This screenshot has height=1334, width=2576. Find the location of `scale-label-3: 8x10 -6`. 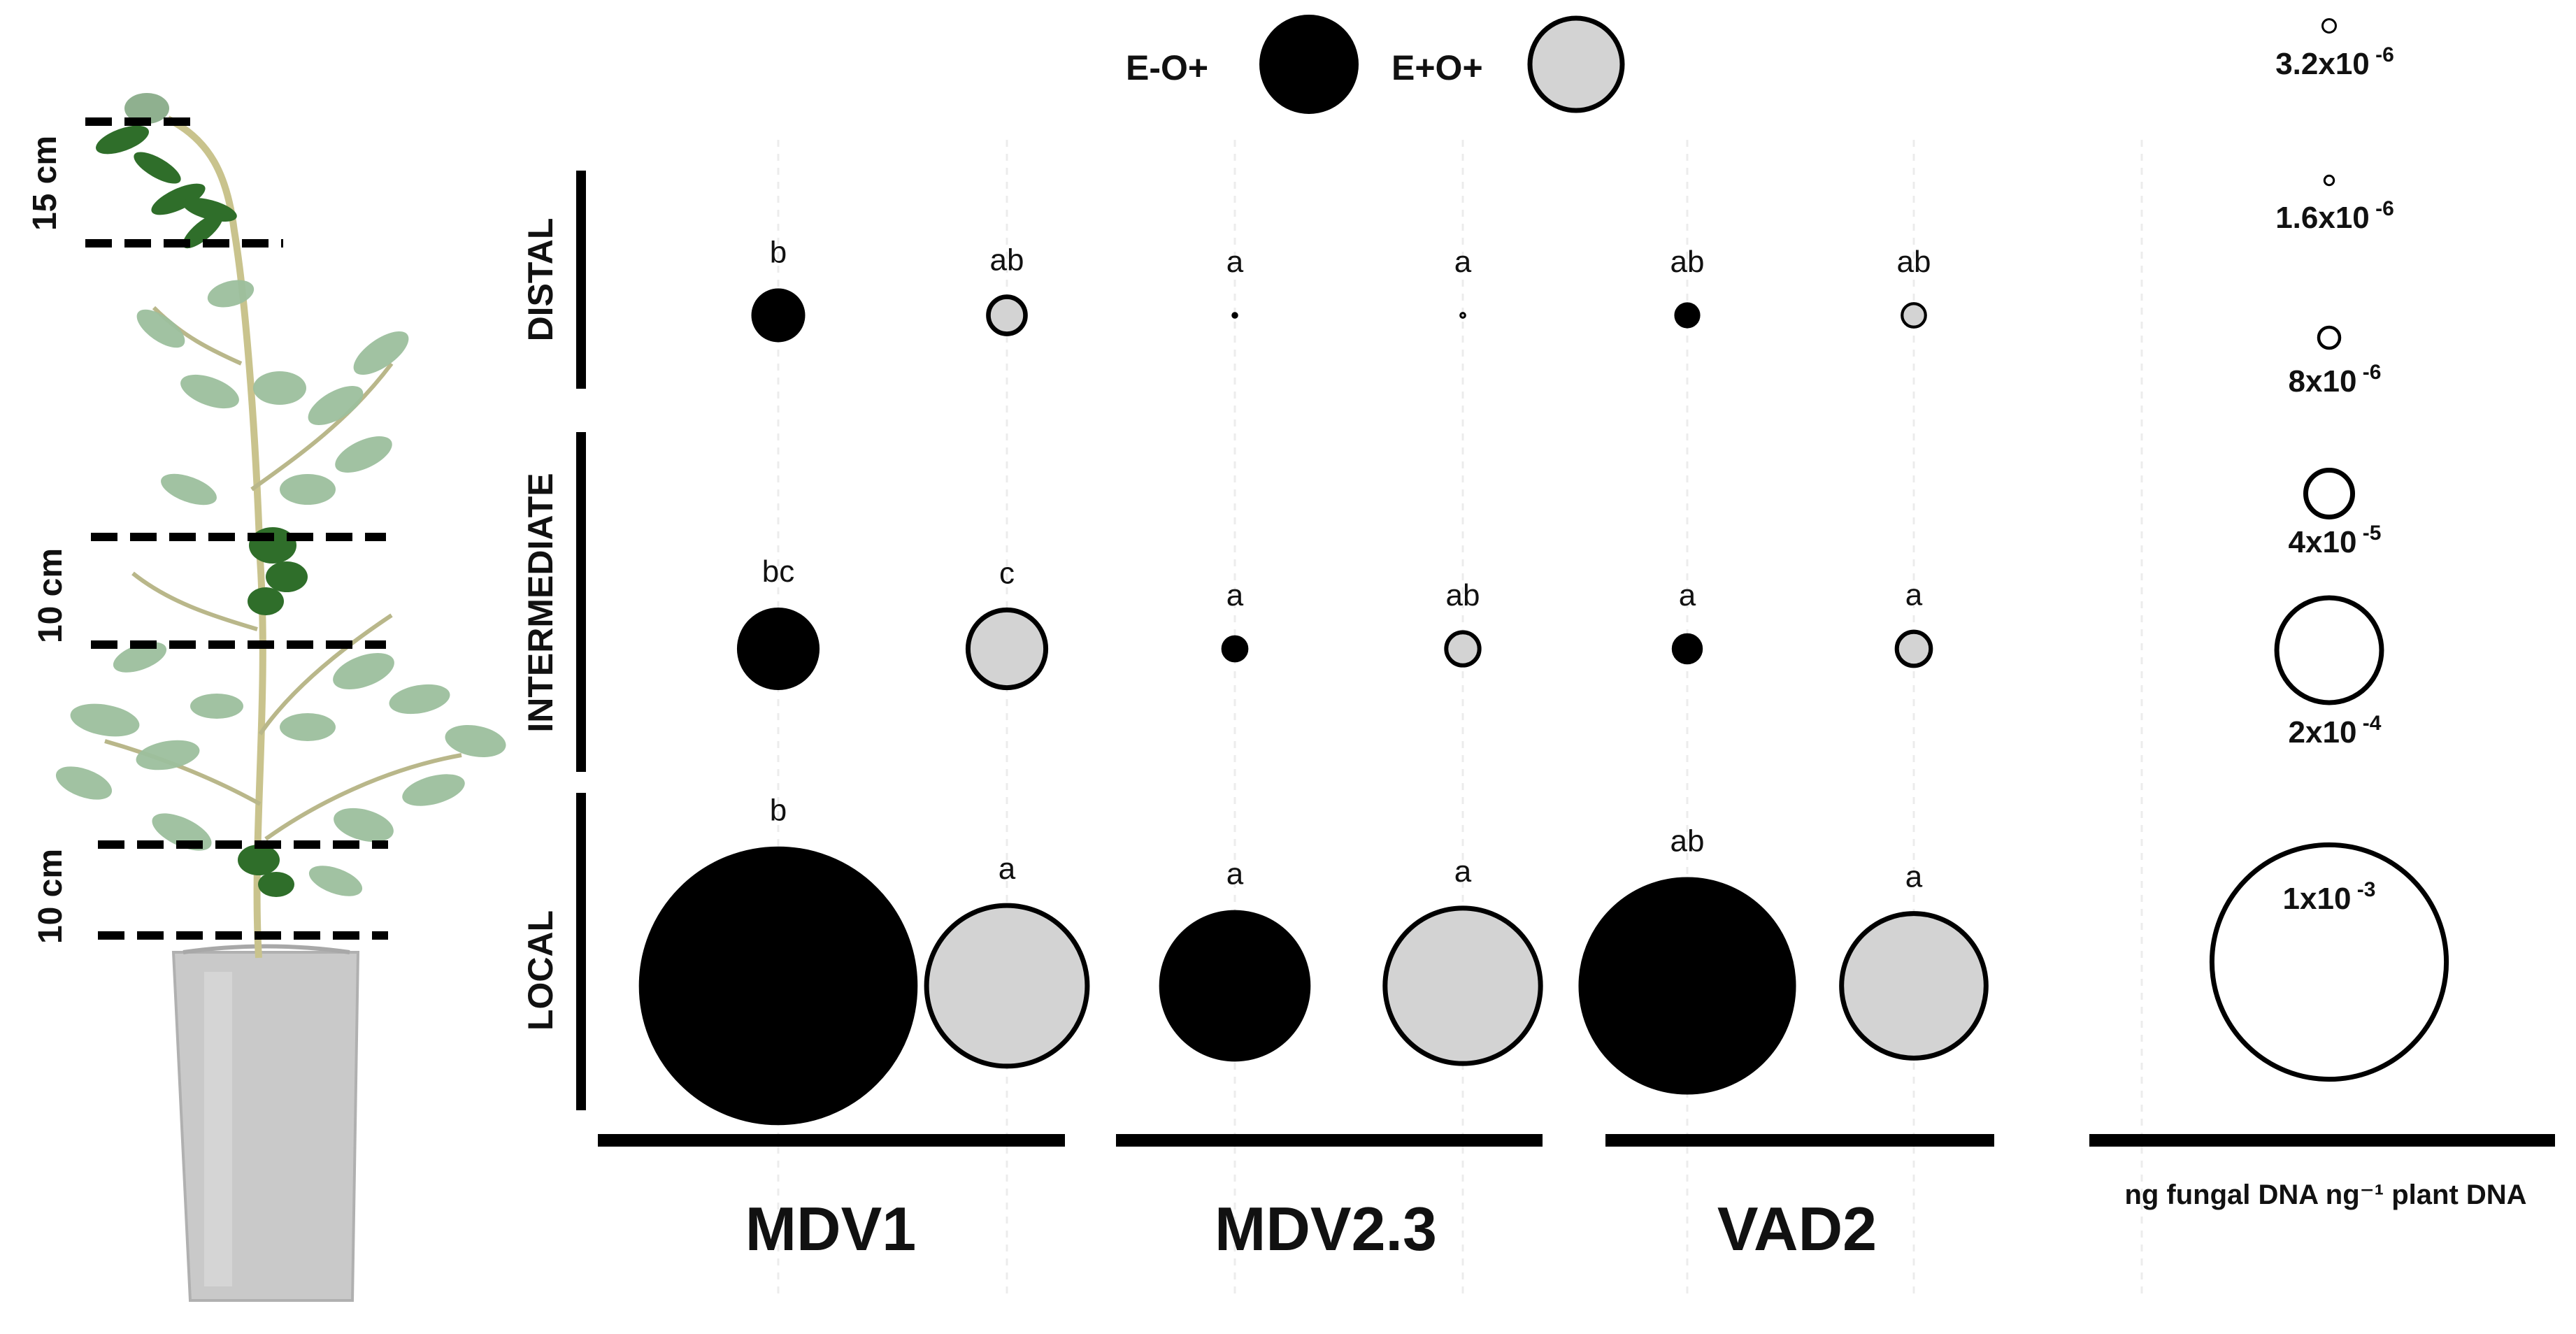

scale-label-3: 8x10 -6 is located at coordinates (2335, 380).